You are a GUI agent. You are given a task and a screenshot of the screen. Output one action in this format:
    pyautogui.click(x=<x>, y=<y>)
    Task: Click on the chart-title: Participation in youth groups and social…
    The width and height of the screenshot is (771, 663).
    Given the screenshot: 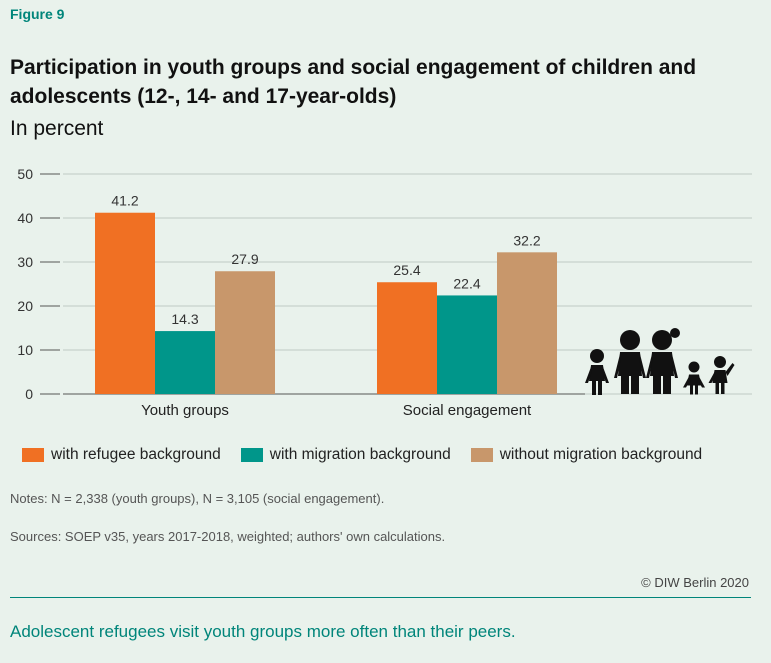 What is the action you would take?
    pyautogui.click(x=353, y=82)
    